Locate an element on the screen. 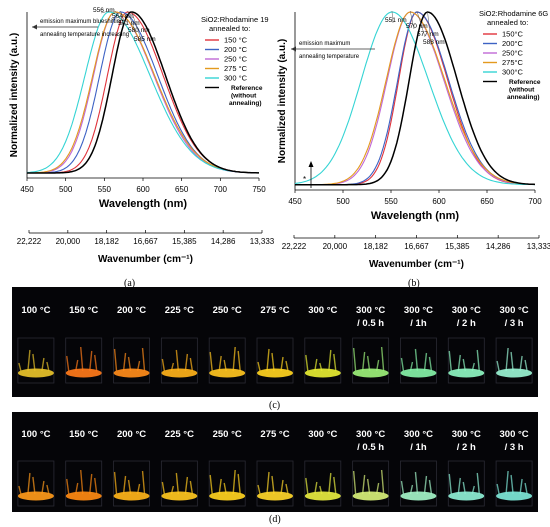  legend-entry-label: 150 °C is located at coordinates (236, 40).